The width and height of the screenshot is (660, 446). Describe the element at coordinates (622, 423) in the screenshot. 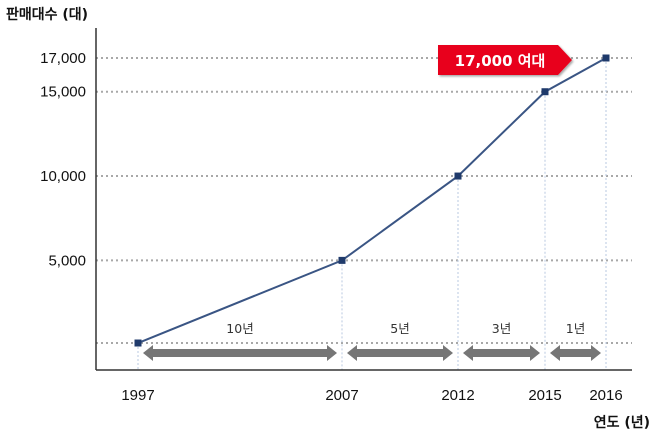

I see `x-axis-title: 연도 (년)` at that location.